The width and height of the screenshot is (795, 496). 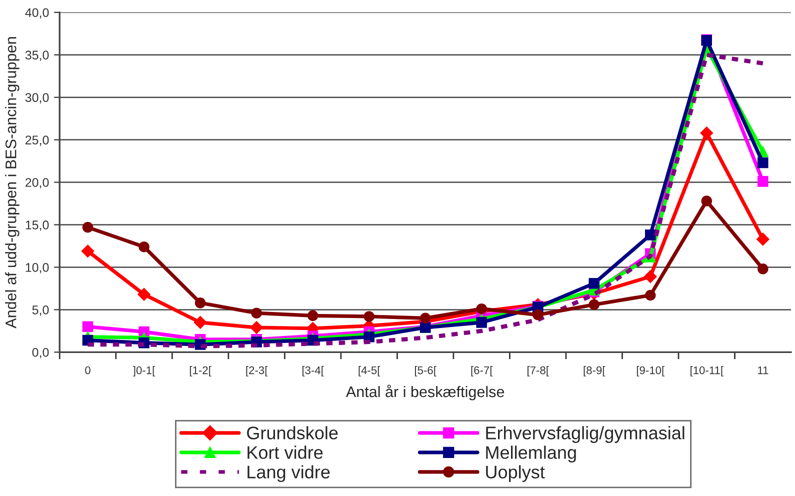 I want to click on y-tick-label: 10,0, so click(x=37, y=268).